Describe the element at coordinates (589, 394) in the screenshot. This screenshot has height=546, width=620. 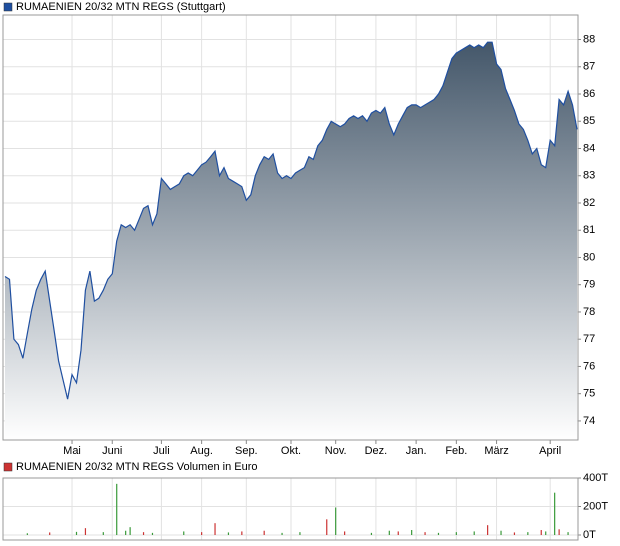
I see `y-tick-label: 75` at that location.